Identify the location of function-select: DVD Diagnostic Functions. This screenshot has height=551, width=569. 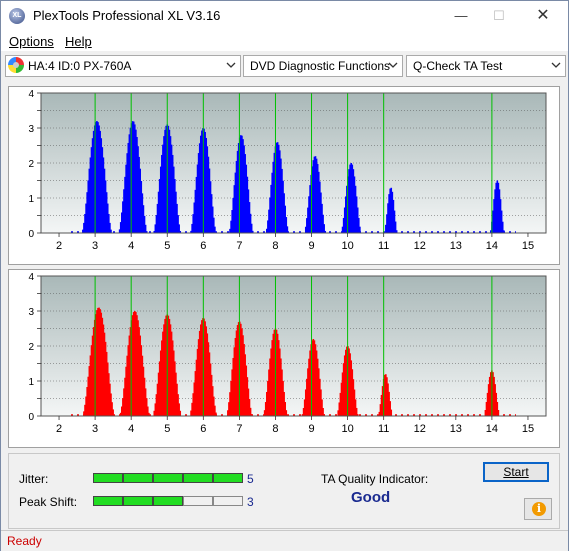
(323, 66).